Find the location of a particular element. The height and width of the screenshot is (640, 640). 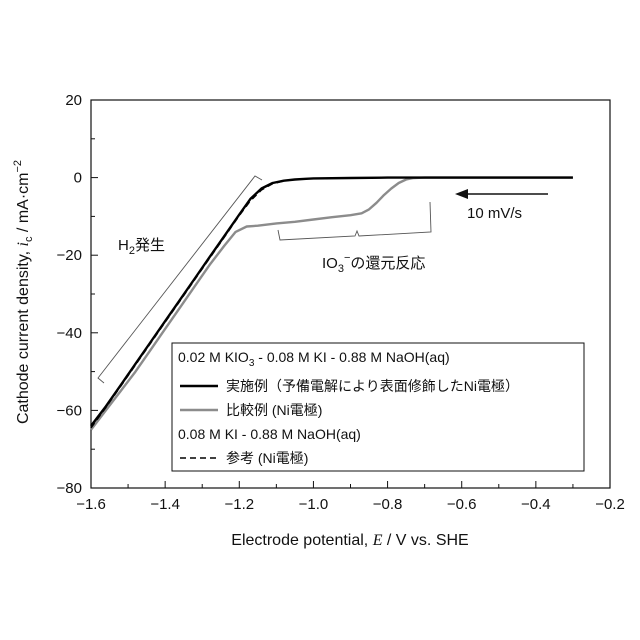

legend-heading-2: 0.08 M KI - 0.88 M NaOH(aq) is located at coordinates (269, 434).